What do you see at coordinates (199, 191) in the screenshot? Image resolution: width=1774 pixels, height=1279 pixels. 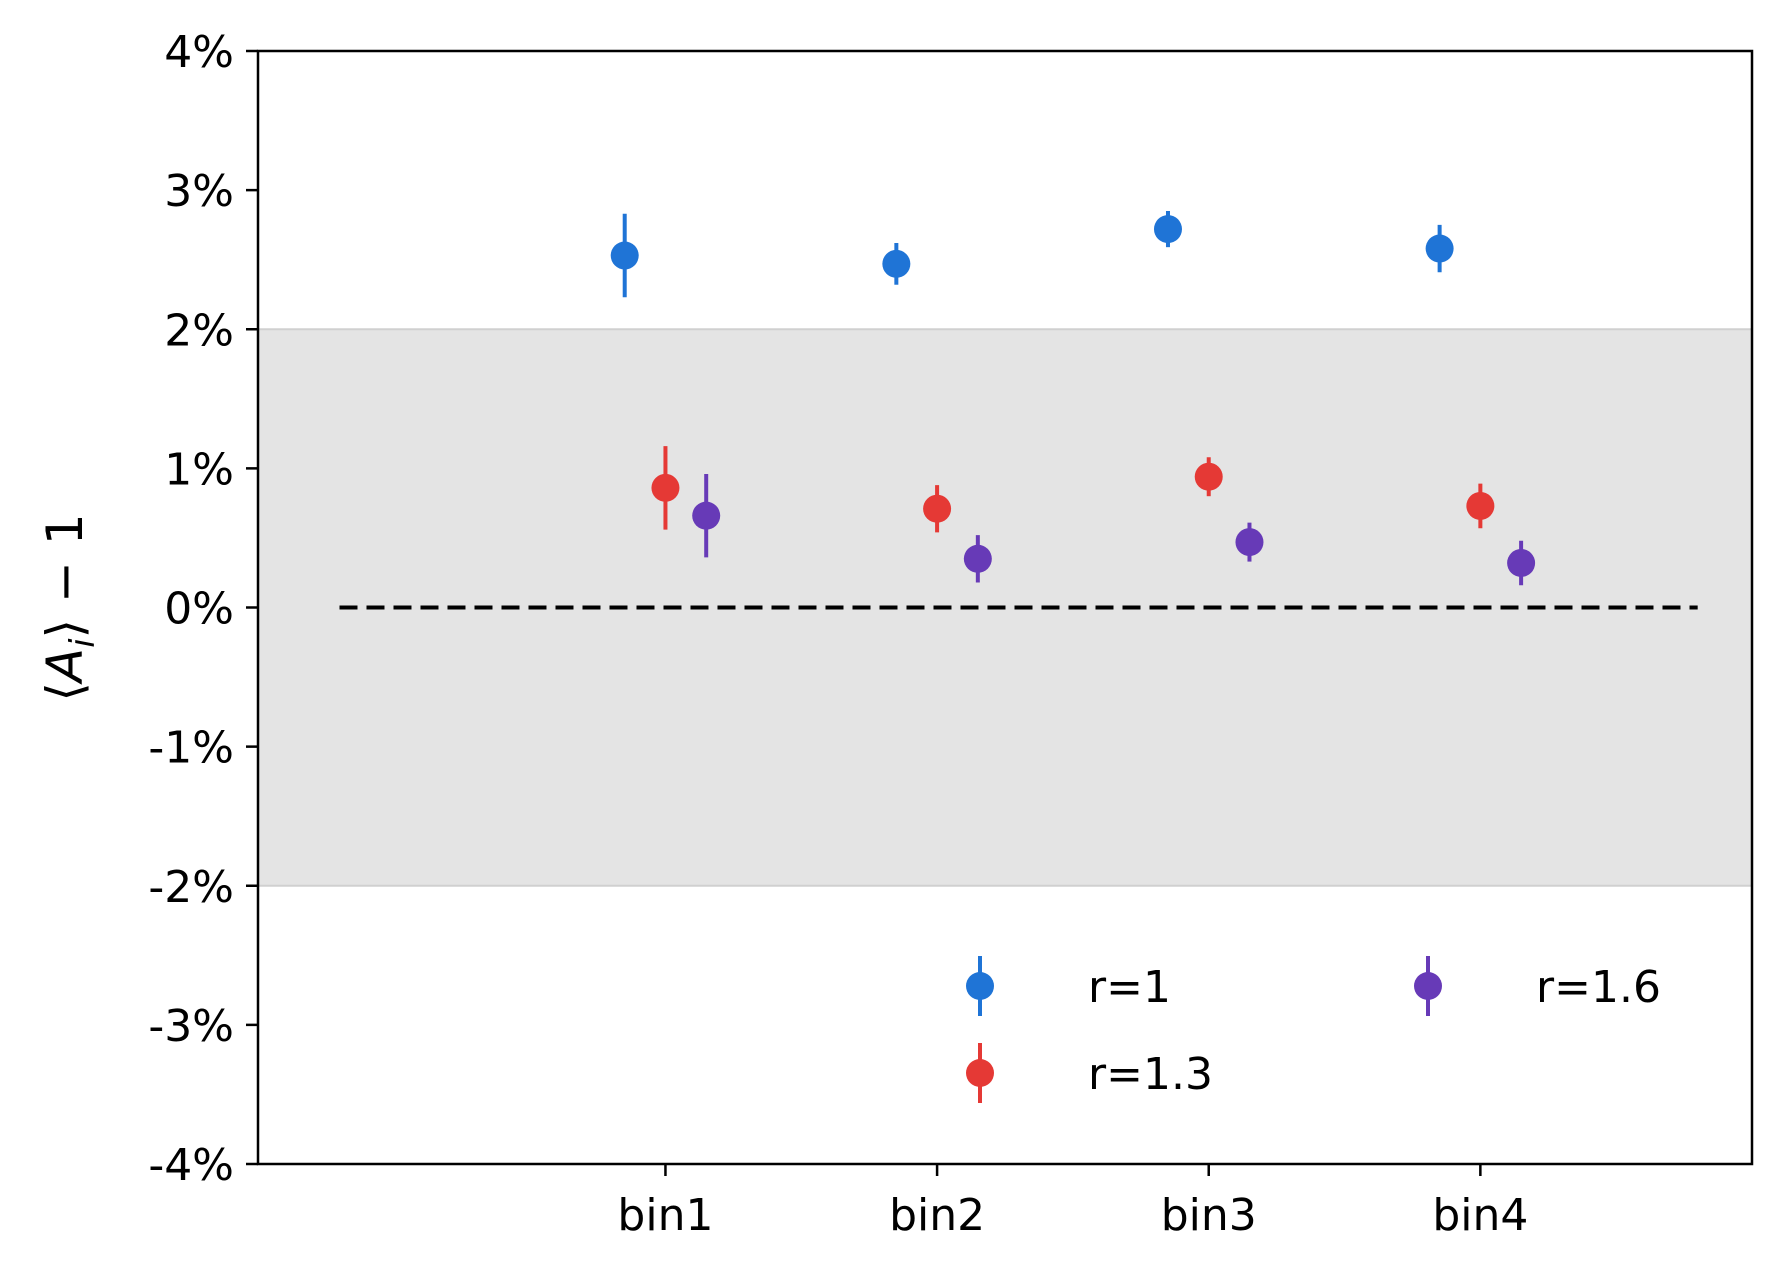 I see `y-tick-label: 3%` at bounding box center [199, 191].